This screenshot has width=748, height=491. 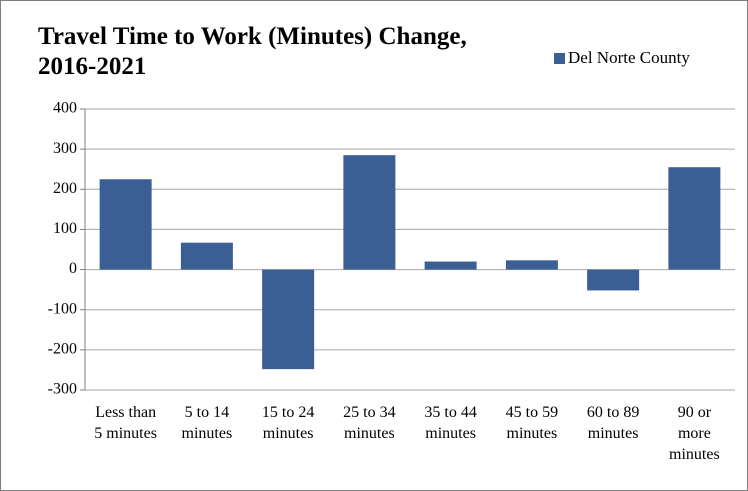 What do you see at coordinates (532, 423) in the screenshot?
I see `x-tick-label: 45 to 59 minutes` at bounding box center [532, 423].